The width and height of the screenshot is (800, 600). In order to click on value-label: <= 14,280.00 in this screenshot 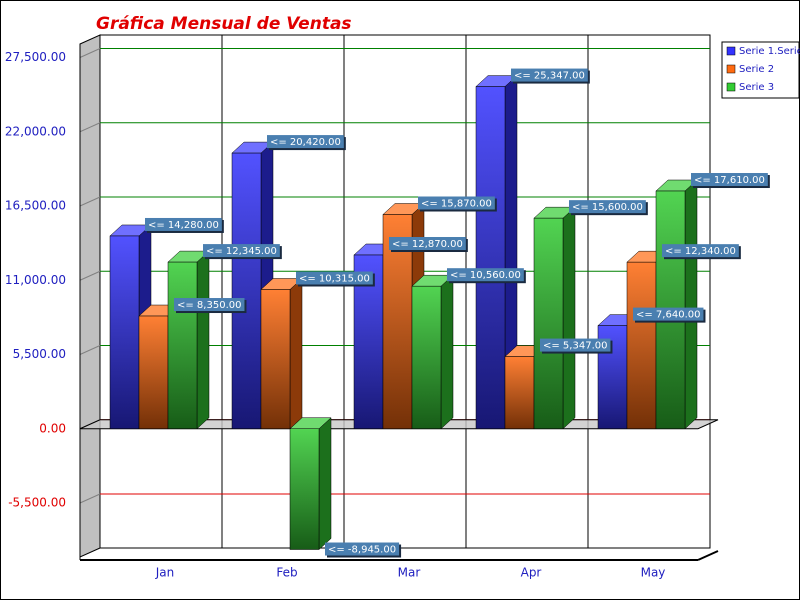, I will do `click(183, 225)`.